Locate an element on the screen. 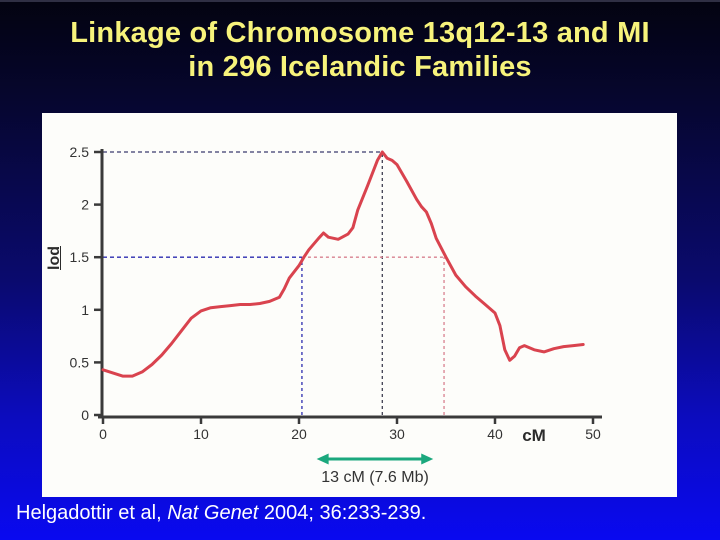  y-tick-label: 2 is located at coordinates (85, 205).